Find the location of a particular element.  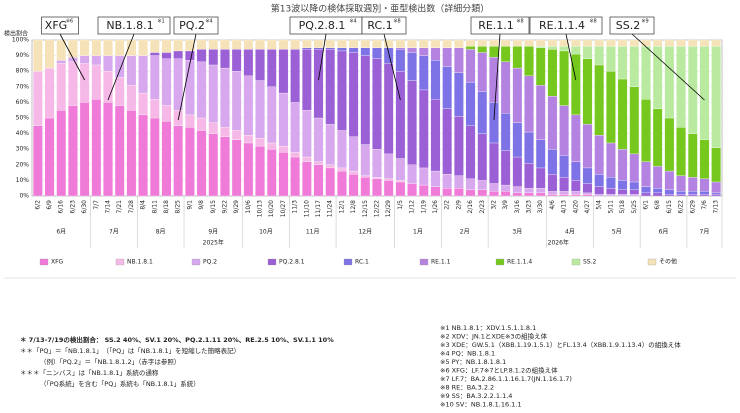

legend-label: PQ.2.8.1 is located at coordinates (292, 262).